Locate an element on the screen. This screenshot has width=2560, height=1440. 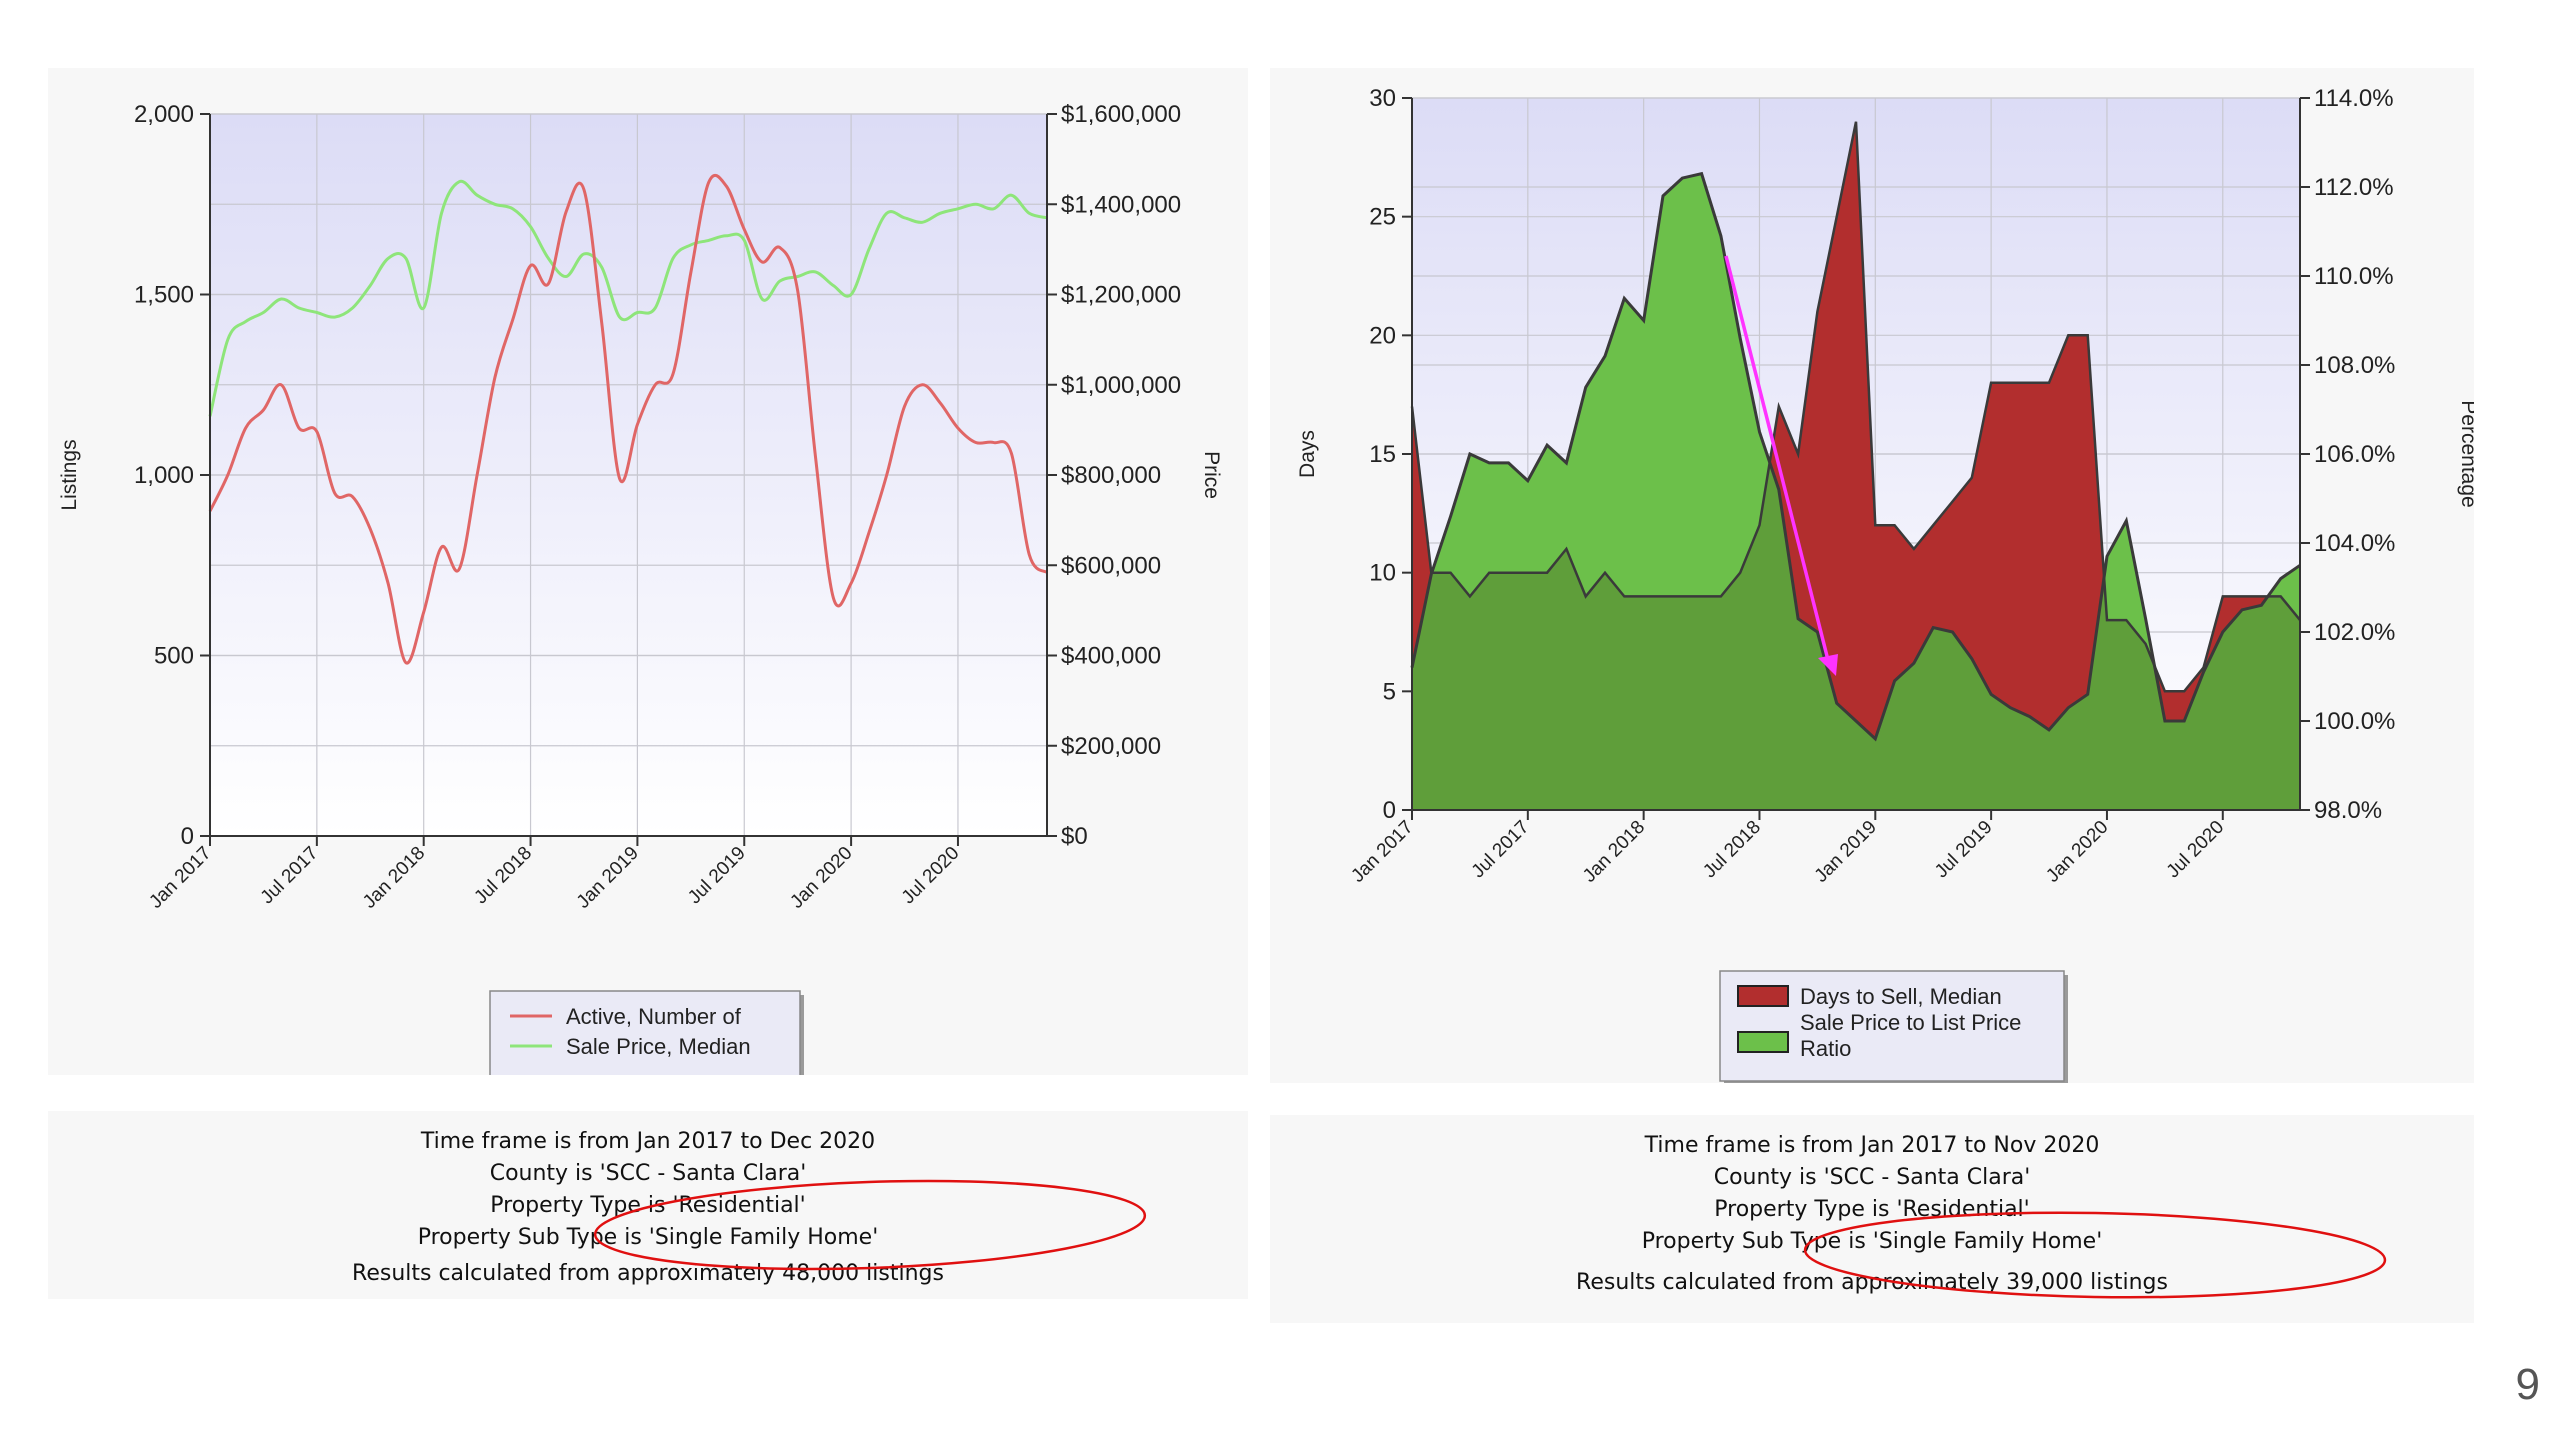
y-tick-label-left: 1,000 is located at coordinates (164, 475).